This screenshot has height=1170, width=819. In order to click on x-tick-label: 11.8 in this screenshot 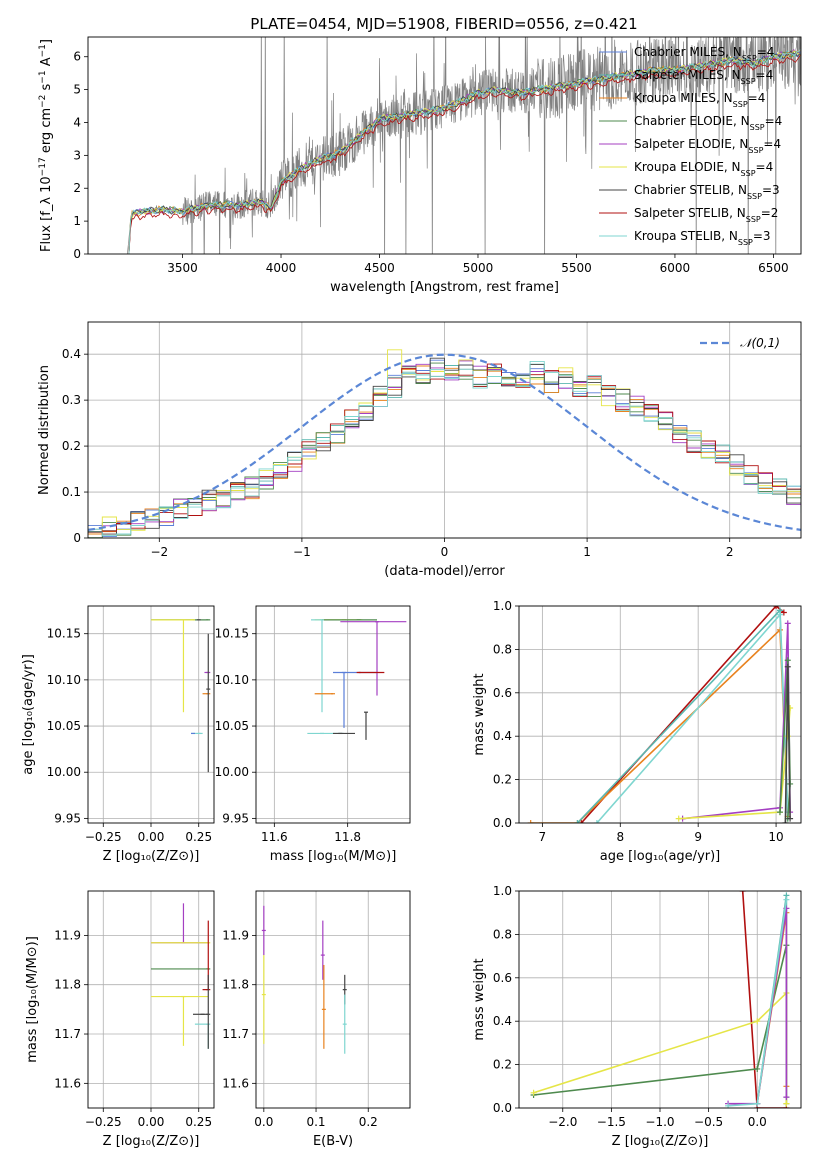, I will do `click(347, 837)`.